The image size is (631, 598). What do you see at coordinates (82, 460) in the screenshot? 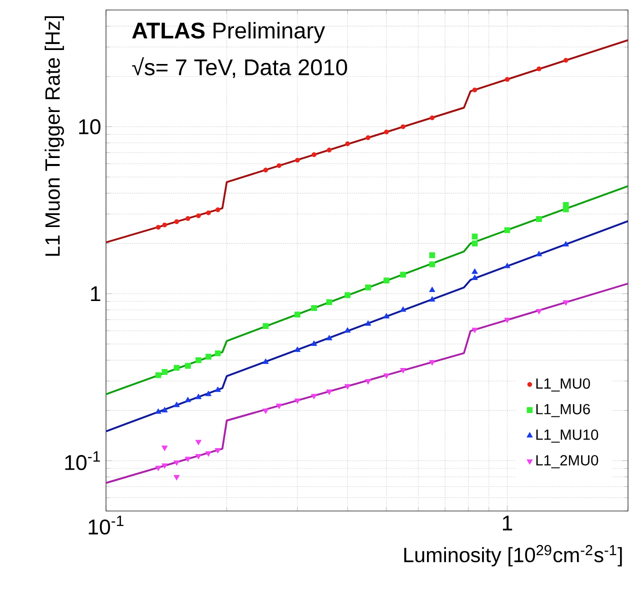
I see `y-tick-label: 10$^{-1}$` at bounding box center [82, 460].